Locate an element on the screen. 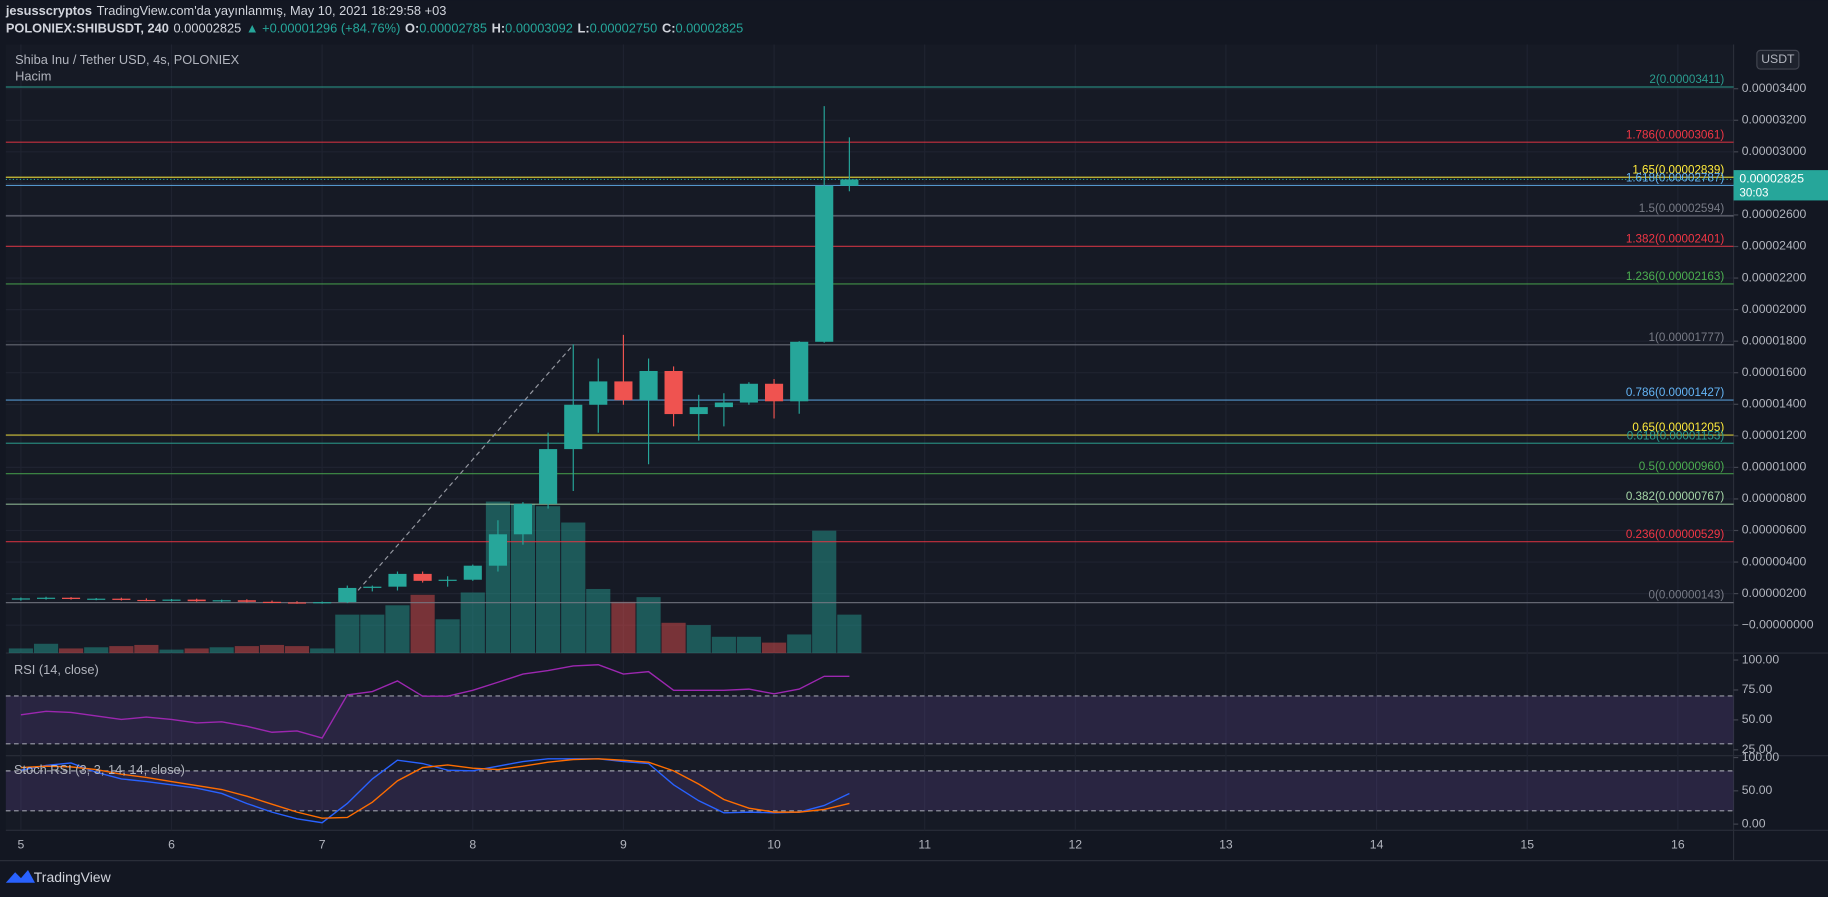 The height and width of the screenshot is (897, 1828). x-tick-label: 10 is located at coordinates (774, 845).